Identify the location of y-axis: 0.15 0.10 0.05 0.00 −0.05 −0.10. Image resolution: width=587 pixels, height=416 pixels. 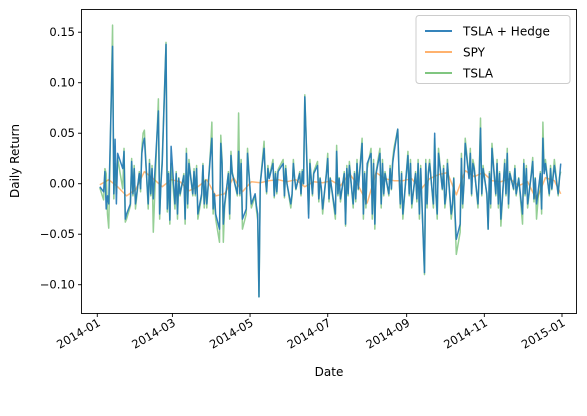
(61, 158).